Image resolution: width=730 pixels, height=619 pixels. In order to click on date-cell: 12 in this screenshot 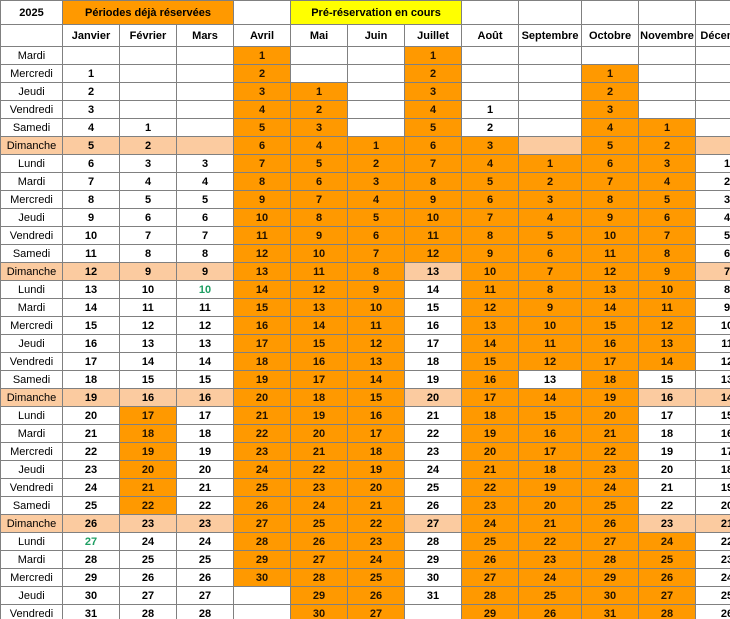, I will do `click(205, 325)`.